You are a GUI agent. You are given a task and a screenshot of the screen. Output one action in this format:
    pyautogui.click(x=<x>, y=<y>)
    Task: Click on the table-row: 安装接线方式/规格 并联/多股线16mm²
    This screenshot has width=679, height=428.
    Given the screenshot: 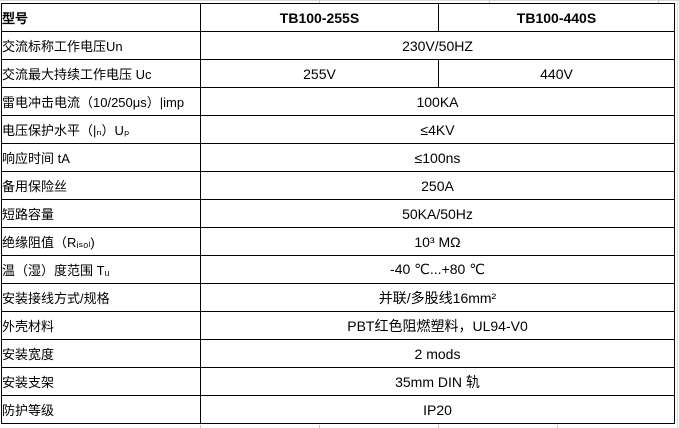 What is the action you would take?
    pyautogui.click(x=338, y=297)
    